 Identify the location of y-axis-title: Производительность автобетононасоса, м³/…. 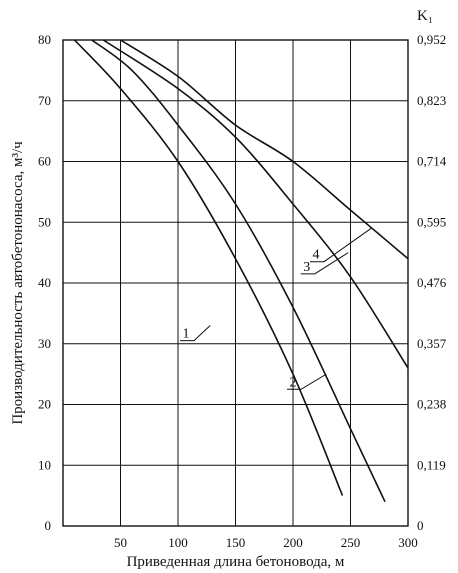
(18, 283).